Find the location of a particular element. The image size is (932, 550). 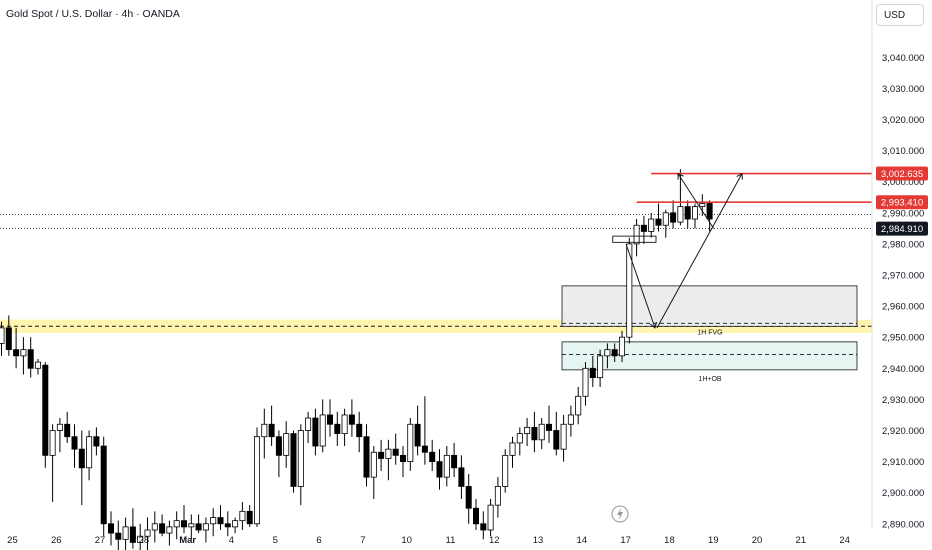

time-axis: 25 26 27 28 Mar 4 5 6 7 10 11 12 13 14 17 18 19 20 21 24 is located at coordinates (428, 540).